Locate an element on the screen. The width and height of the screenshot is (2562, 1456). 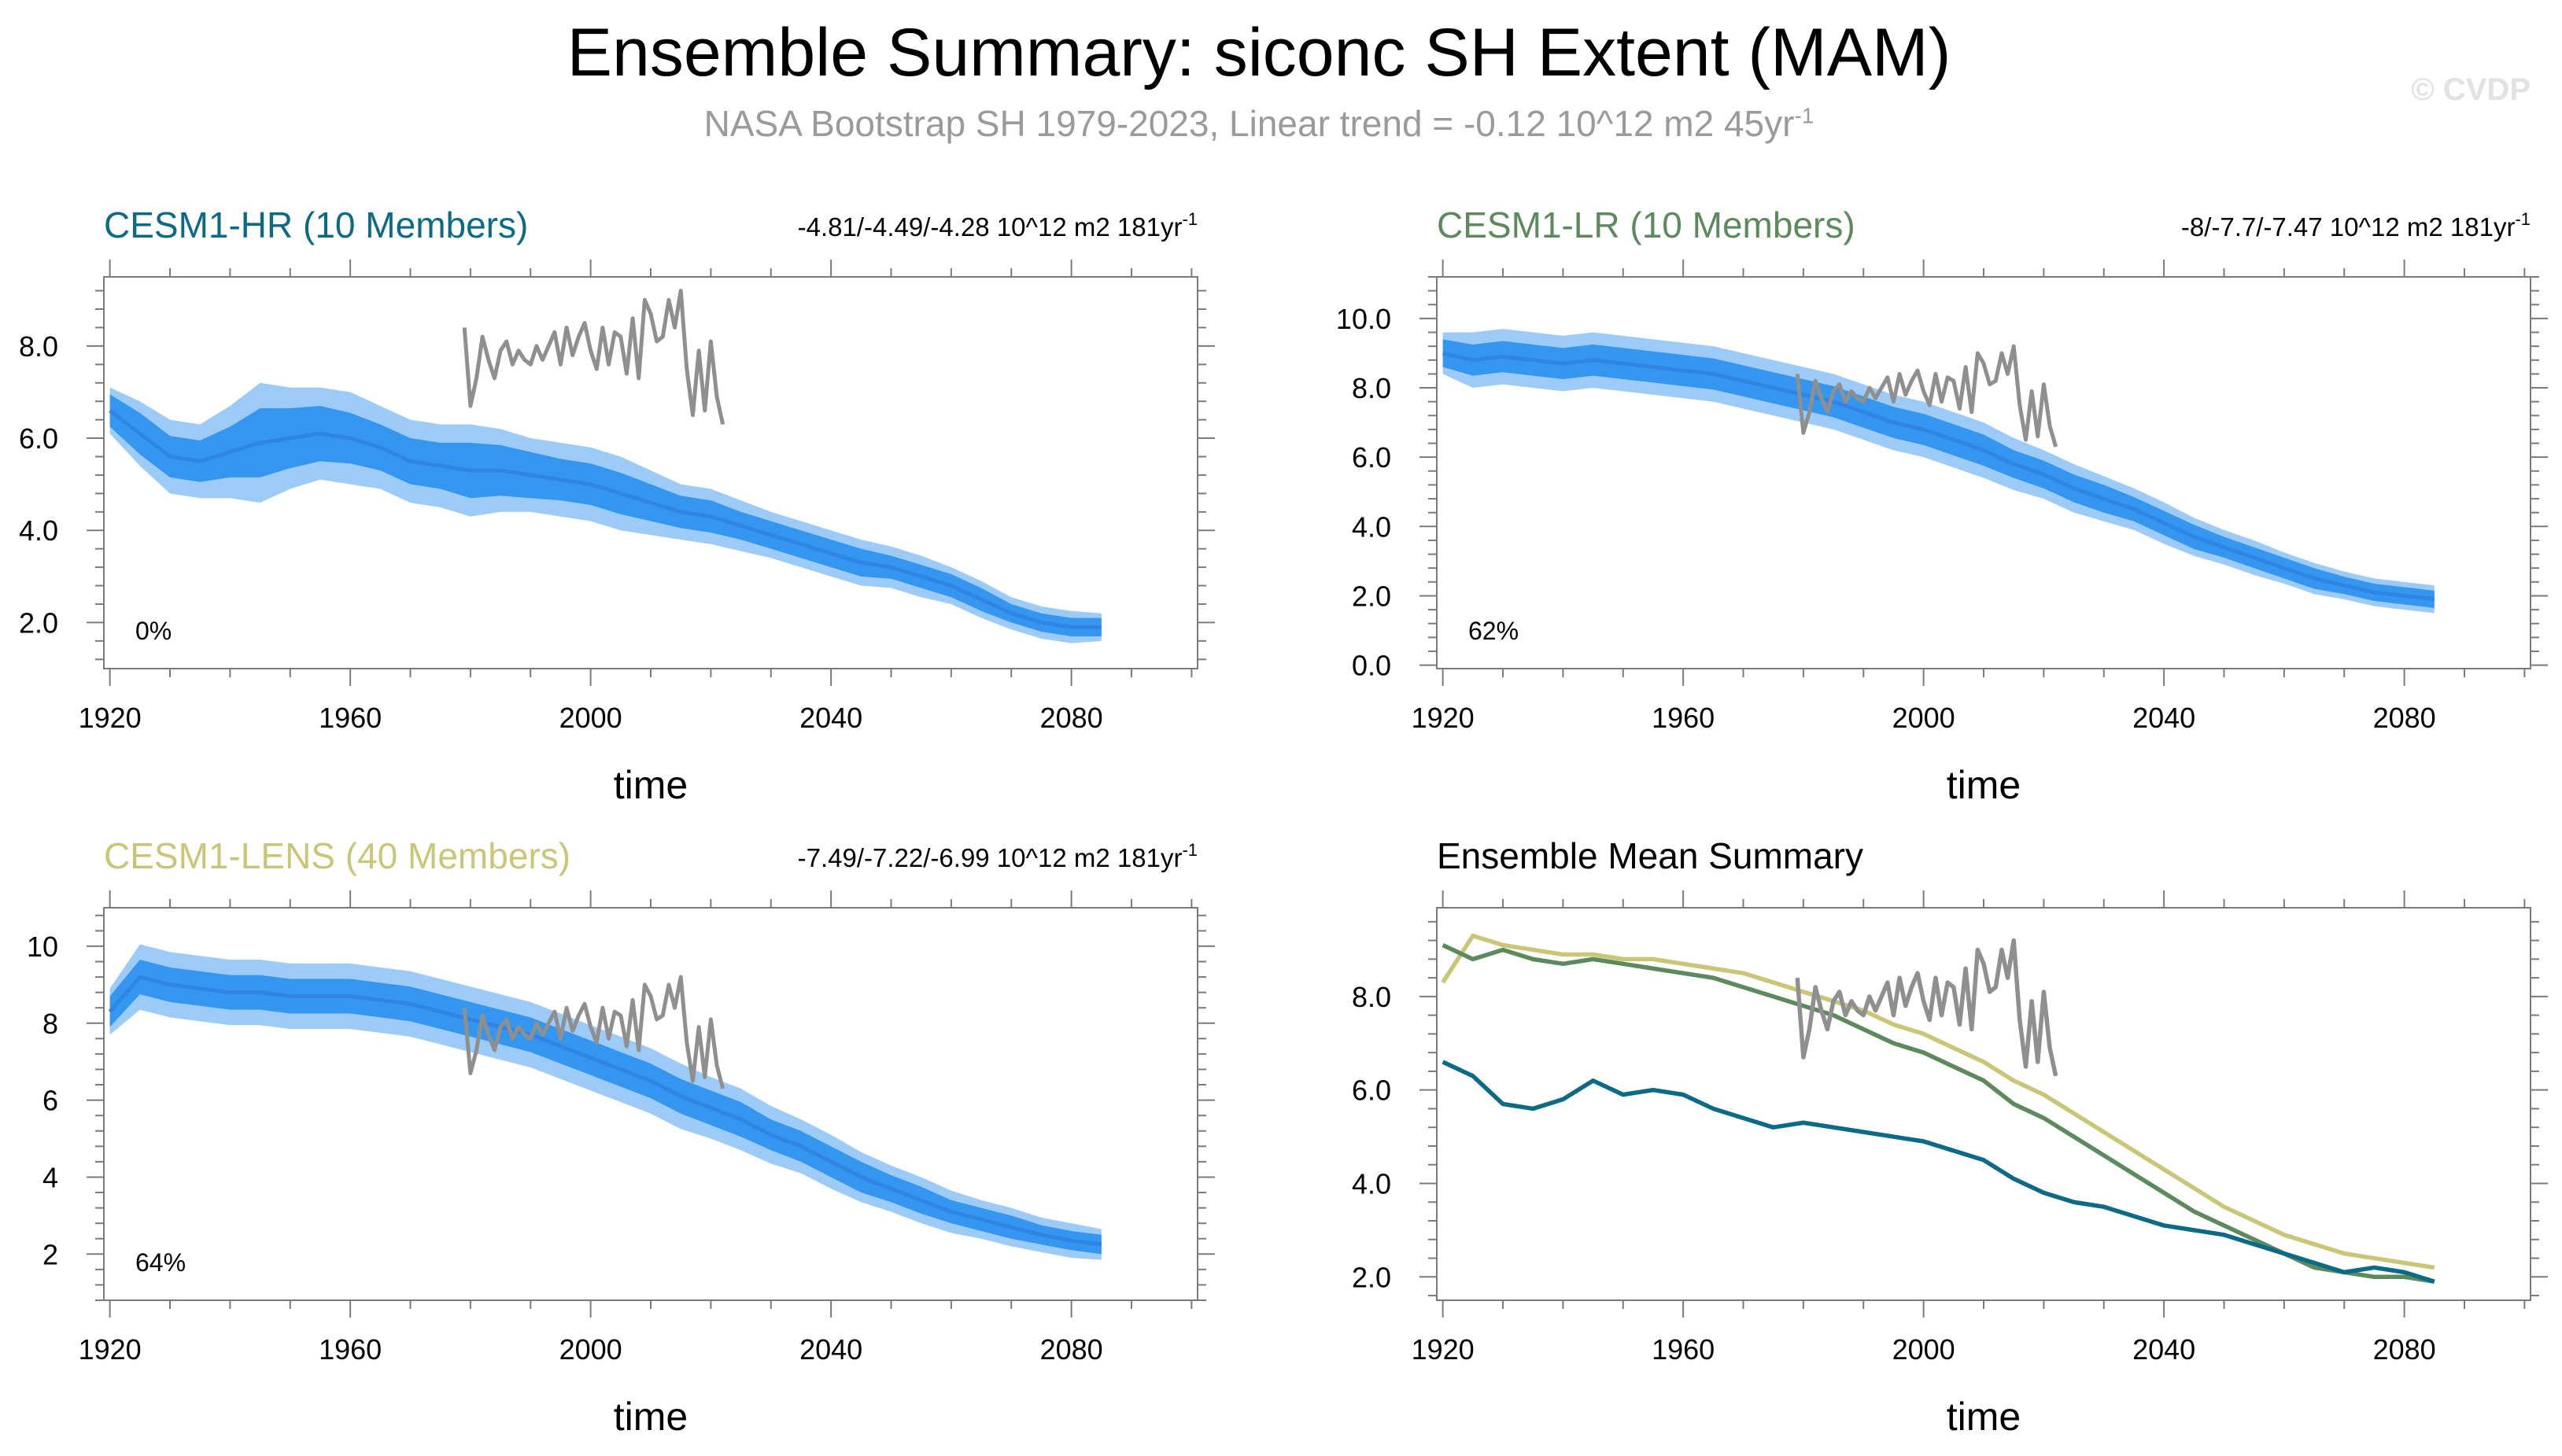
member-agreement-percent: 64% is located at coordinates (160, 1262).